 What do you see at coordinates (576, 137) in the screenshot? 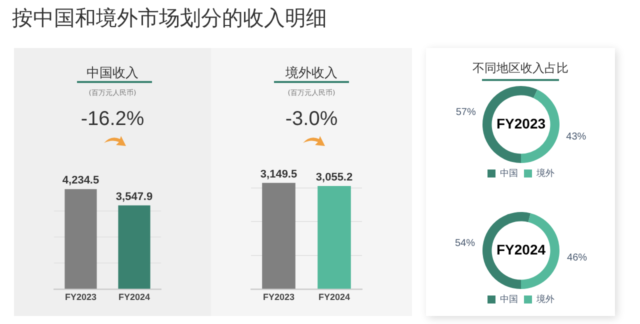
I see `data-label: 43%` at bounding box center [576, 137].